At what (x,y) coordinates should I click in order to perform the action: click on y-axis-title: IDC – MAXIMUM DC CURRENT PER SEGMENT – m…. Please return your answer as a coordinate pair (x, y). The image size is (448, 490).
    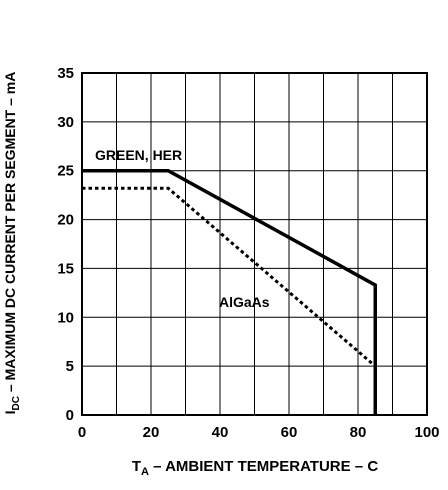
    Looking at the image, I should click on (12, 243).